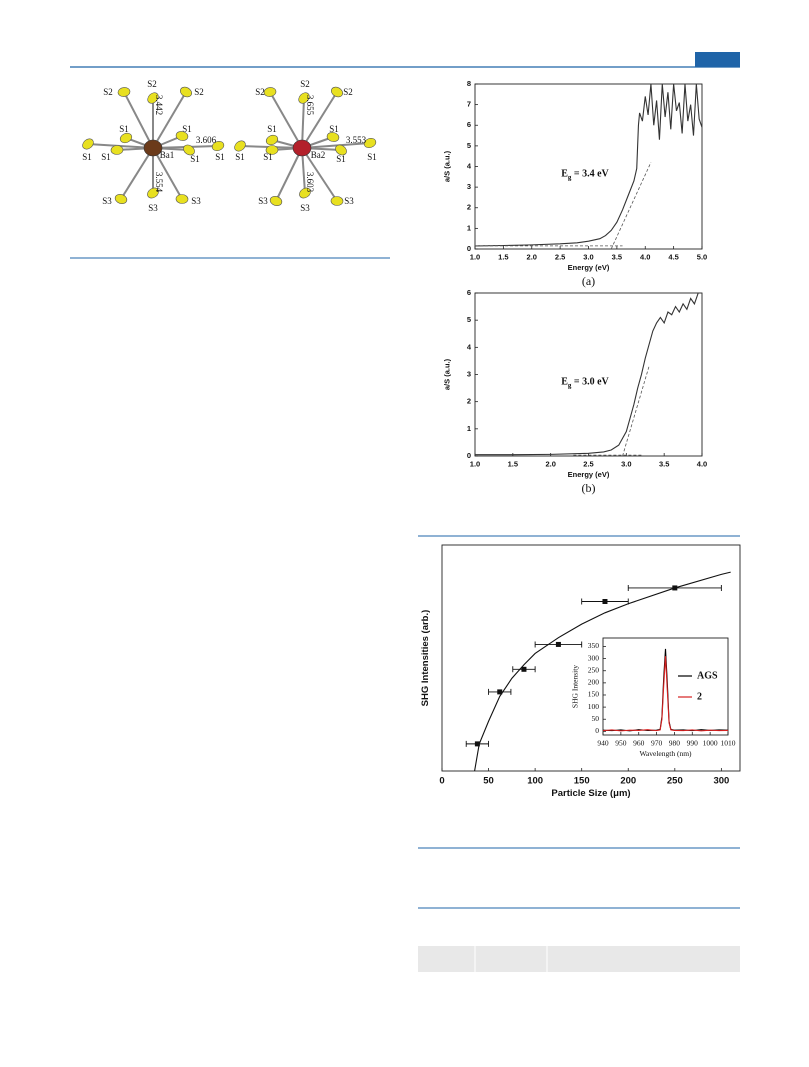 The height and width of the screenshot is (1067, 809). I want to click on figure-caption: (a), so click(588, 281).